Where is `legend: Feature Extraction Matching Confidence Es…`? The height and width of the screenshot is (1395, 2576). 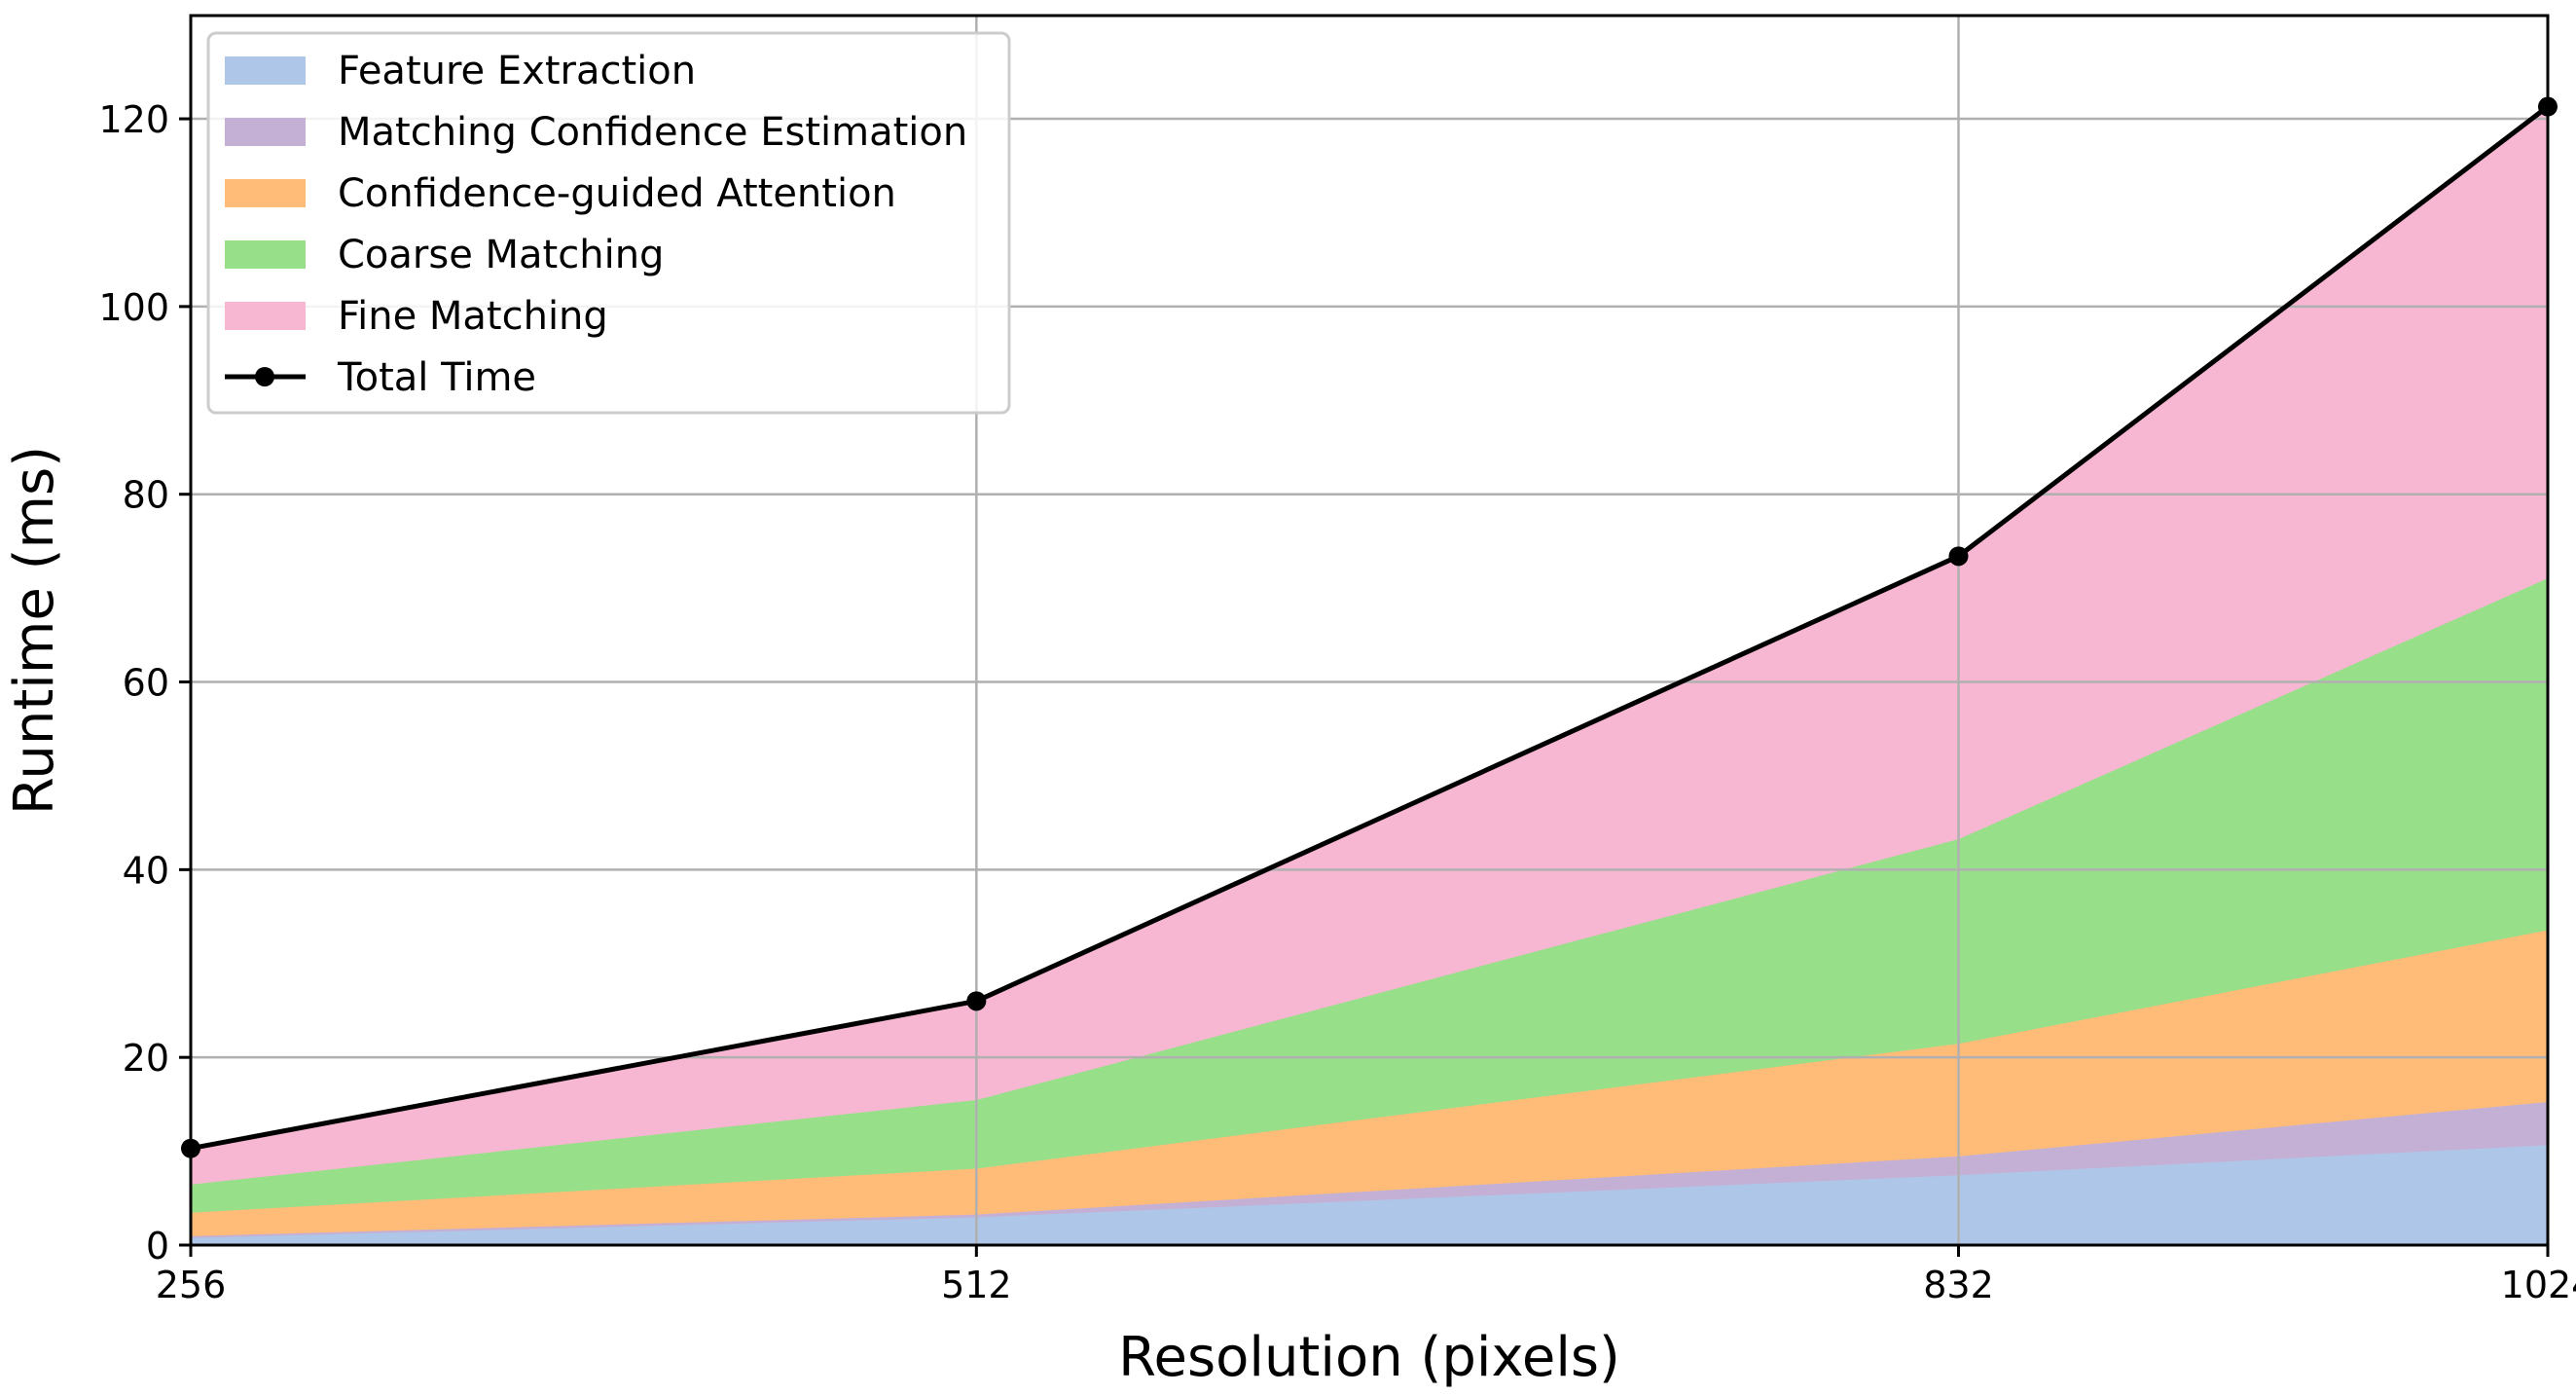
legend: Feature Extraction Matching Confidence Es… is located at coordinates (608, 223).